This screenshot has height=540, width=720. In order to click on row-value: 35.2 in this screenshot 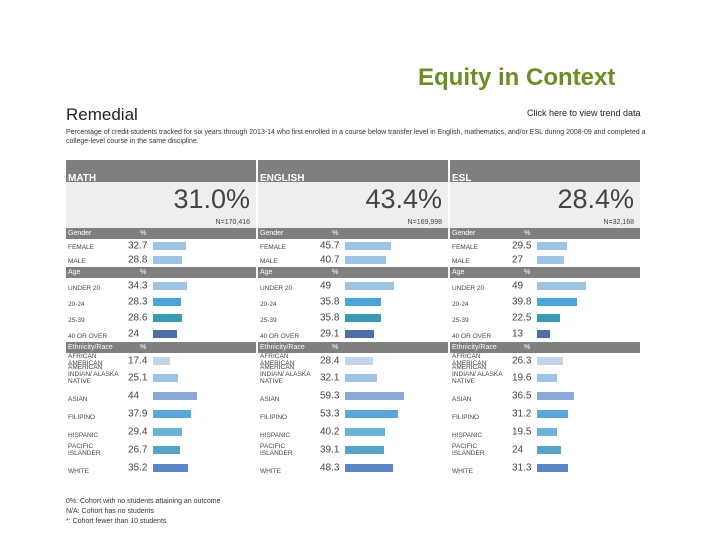, I will do `click(138, 468)`.